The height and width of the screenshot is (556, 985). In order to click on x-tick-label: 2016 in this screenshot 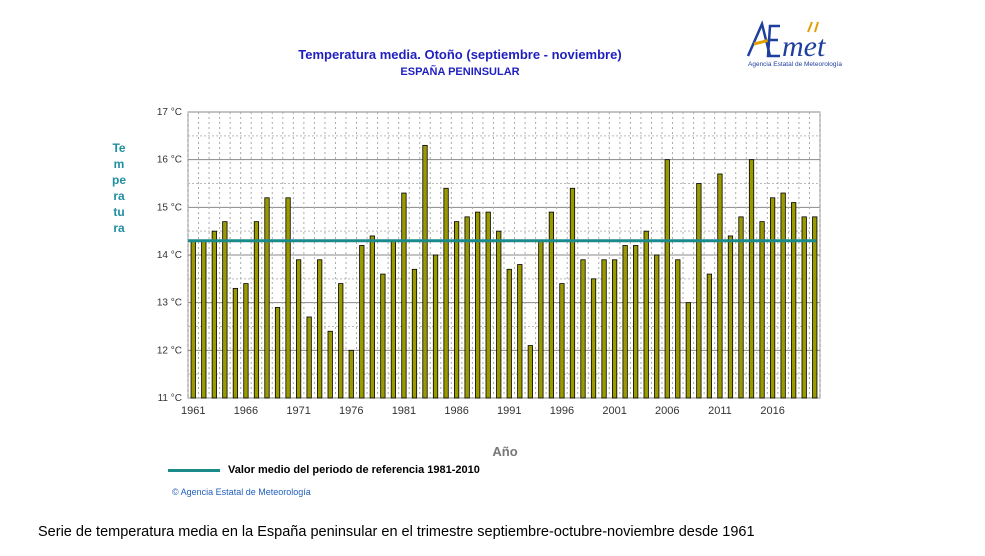, I will do `click(772, 411)`.